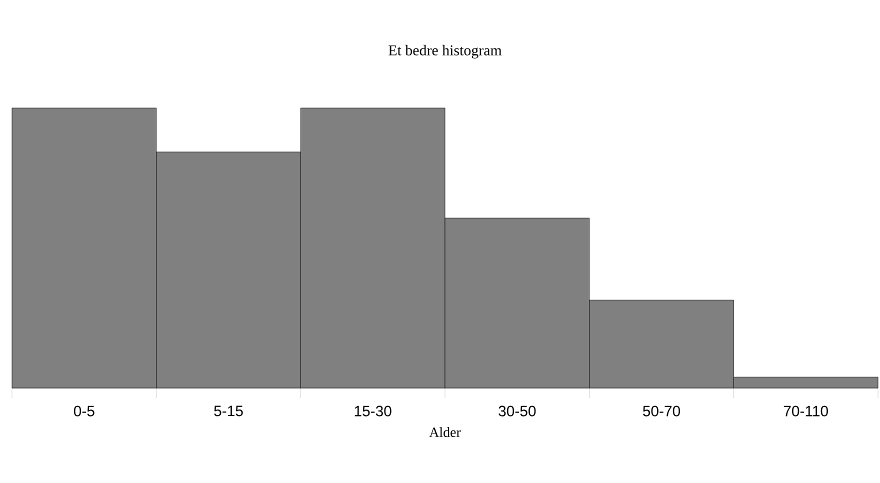 This screenshot has height=483, width=880. Describe the element at coordinates (373, 411) in the screenshot. I see `x-tick-label: 15-30` at that location.